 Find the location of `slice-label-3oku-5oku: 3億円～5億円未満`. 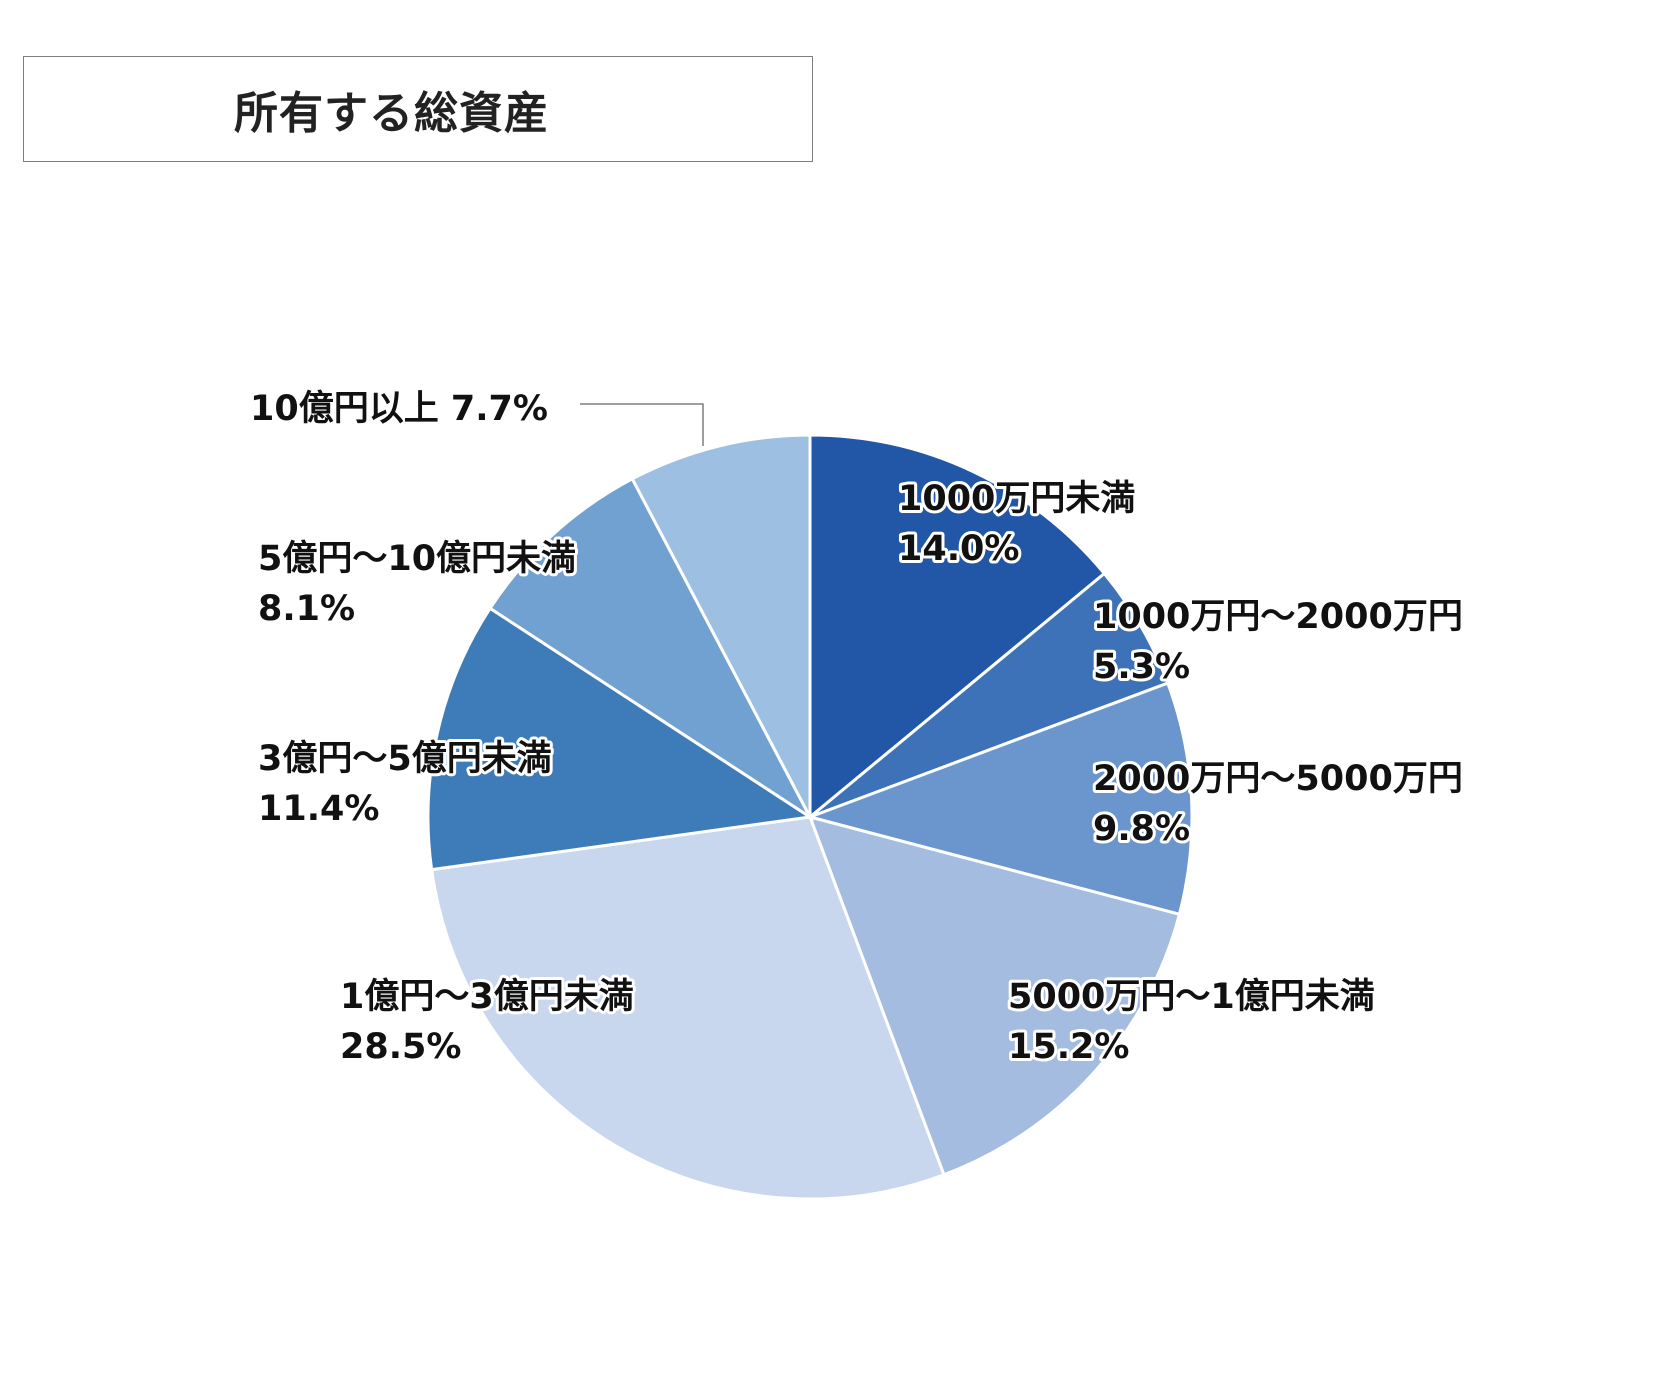

slice-label-3oku-5oku: 3億円～5億円未満 is located at coordinates (405, 759).